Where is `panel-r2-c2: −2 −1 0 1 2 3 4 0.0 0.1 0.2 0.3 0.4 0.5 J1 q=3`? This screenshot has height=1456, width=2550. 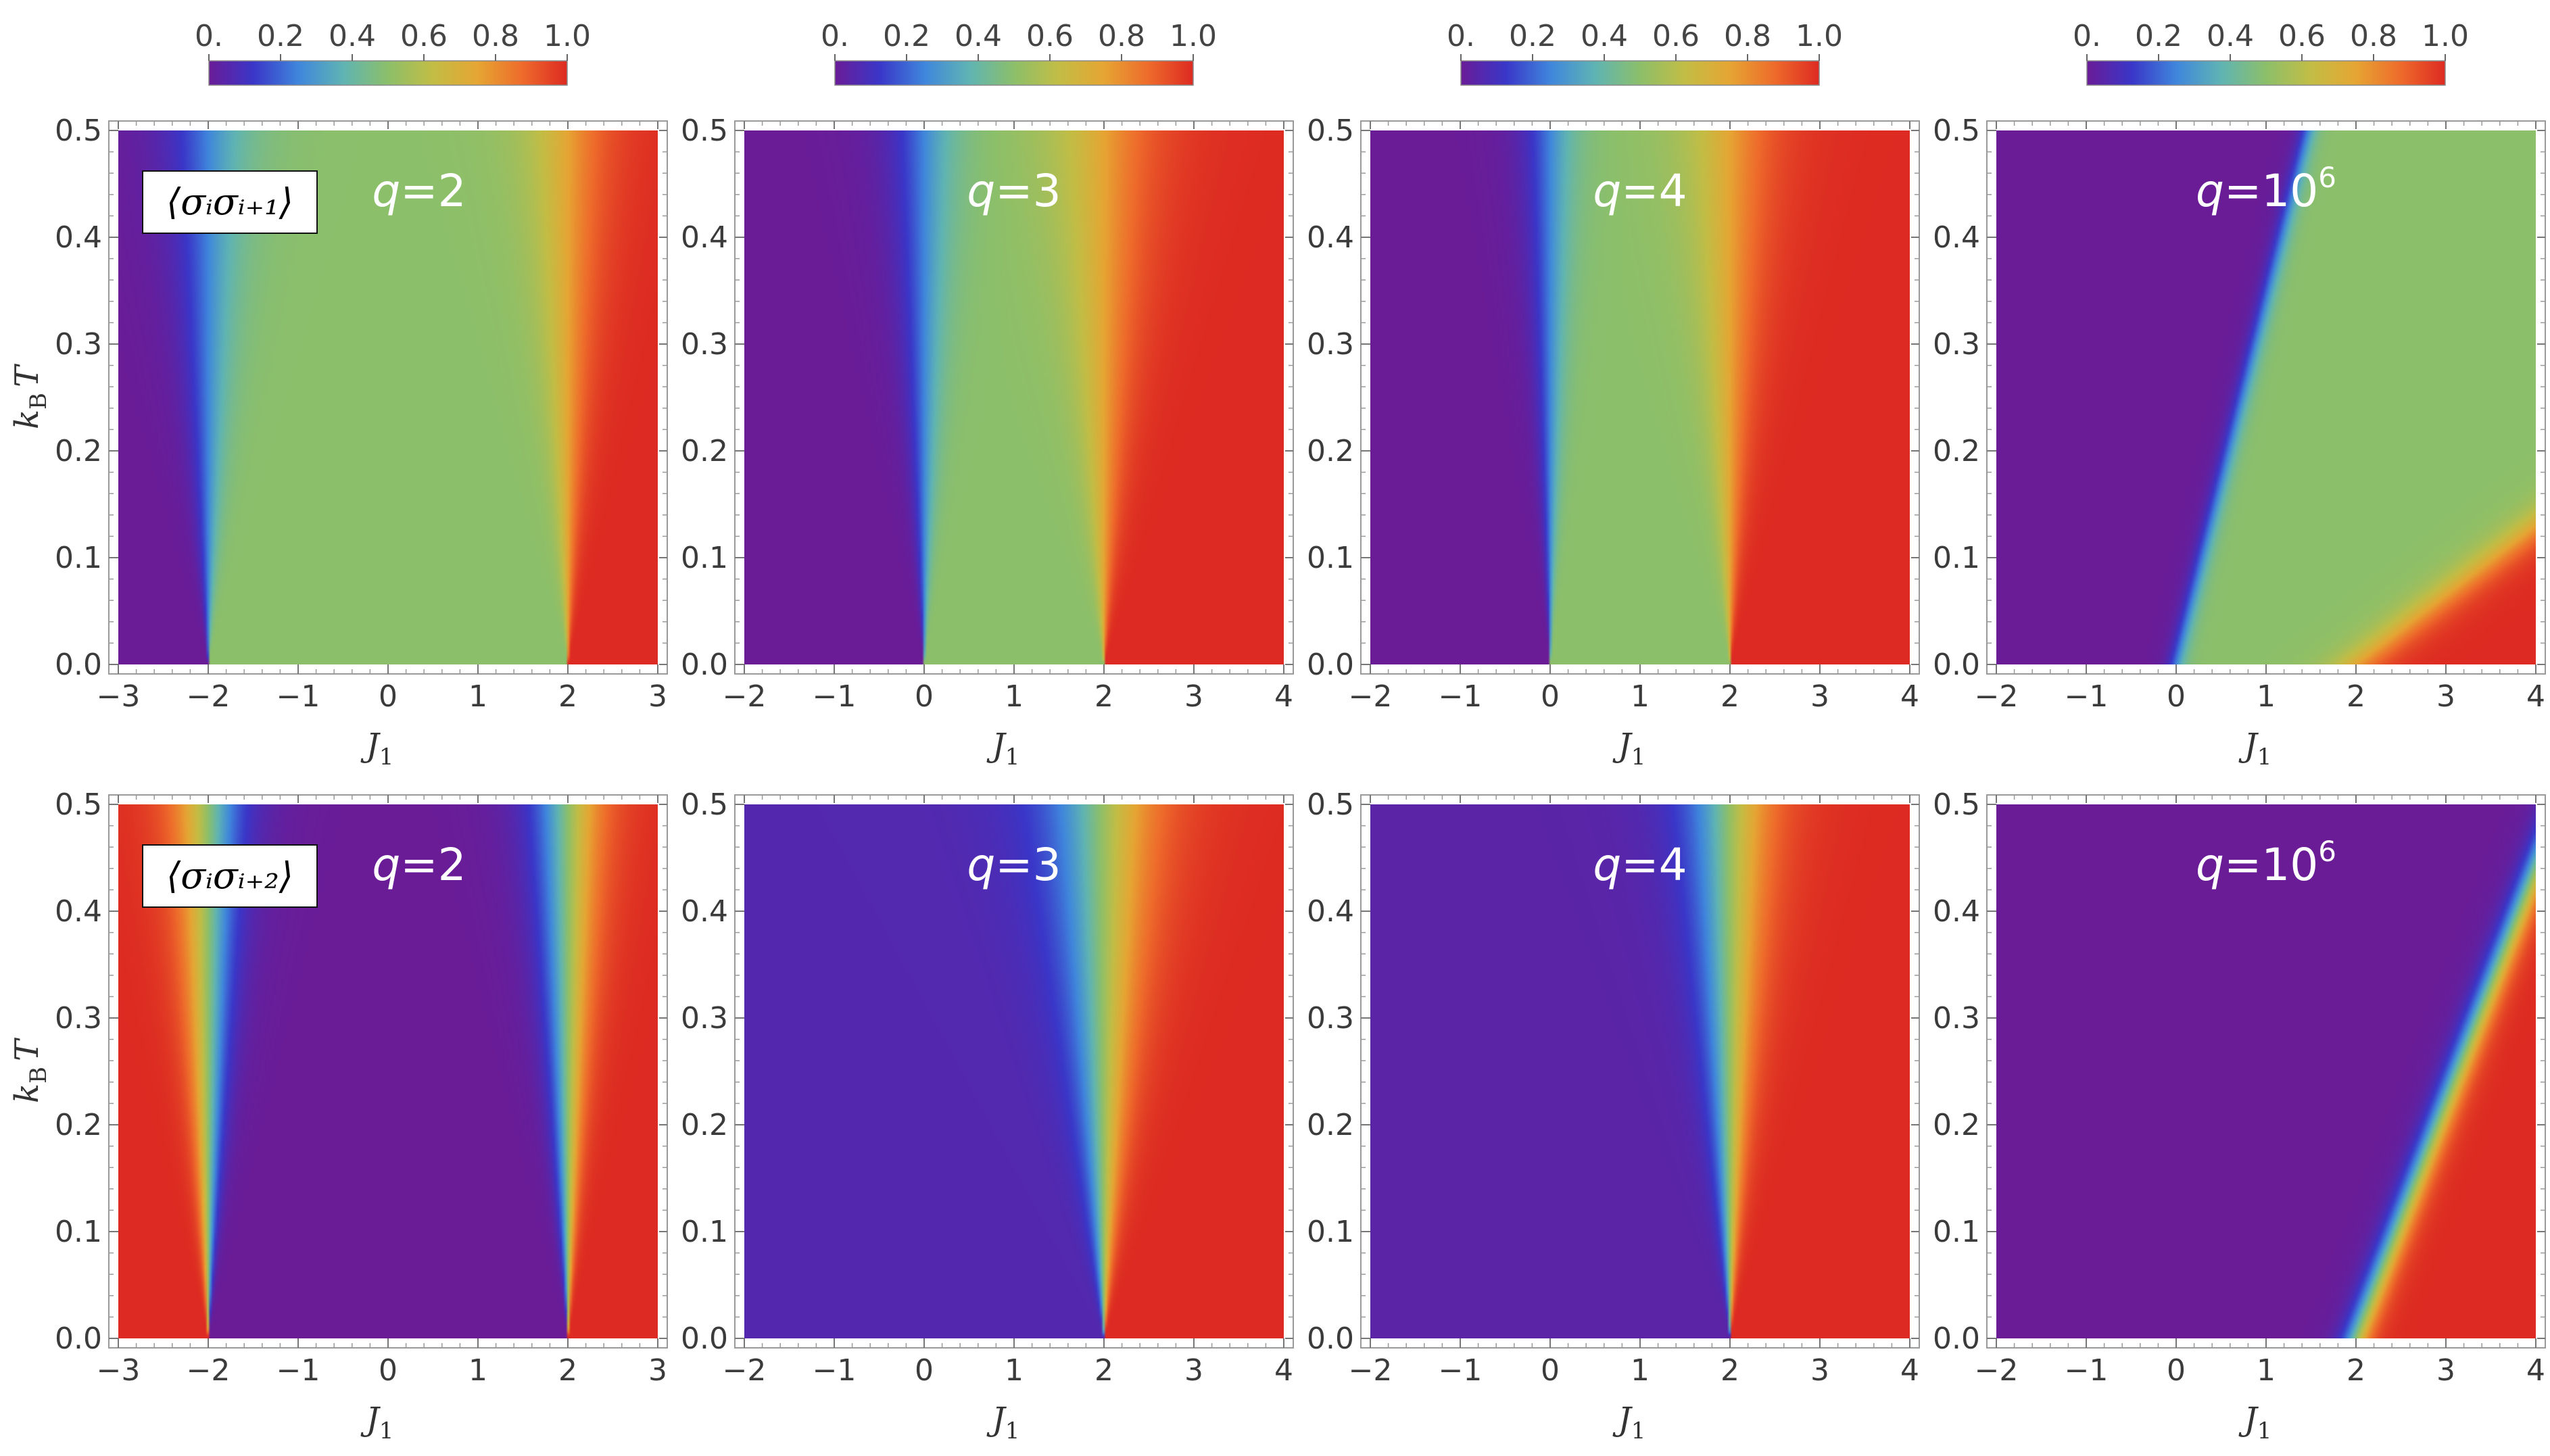
panel-r2-c2: −2 −1 0 1 2 3 4 0.0 0.1 0.2 0.3 0.4 0.5 J1 q=3 is located at coordinates (987, 1116).